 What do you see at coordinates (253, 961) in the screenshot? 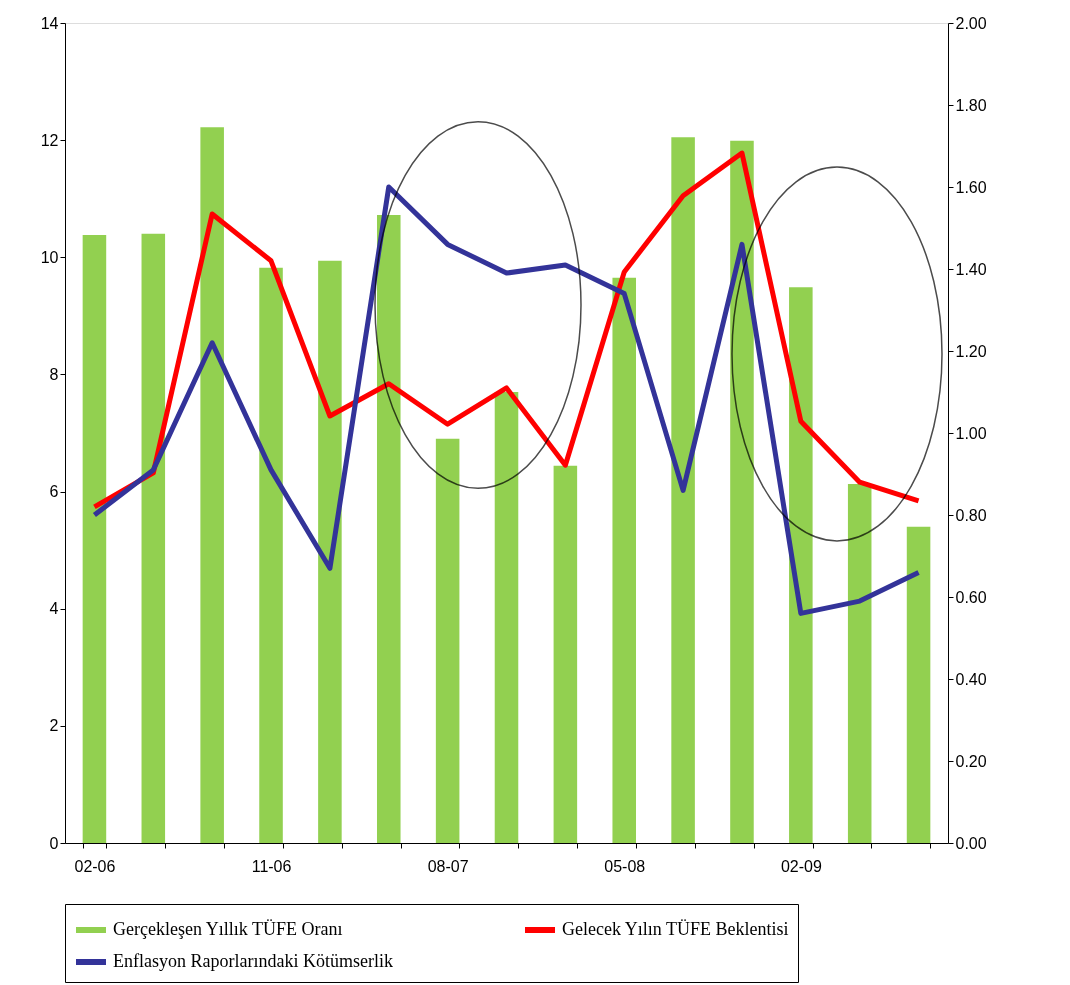
I see `legend-label: Enflasyon Raporlarındaki Kötümserlik` at bounding box center [253, 961].